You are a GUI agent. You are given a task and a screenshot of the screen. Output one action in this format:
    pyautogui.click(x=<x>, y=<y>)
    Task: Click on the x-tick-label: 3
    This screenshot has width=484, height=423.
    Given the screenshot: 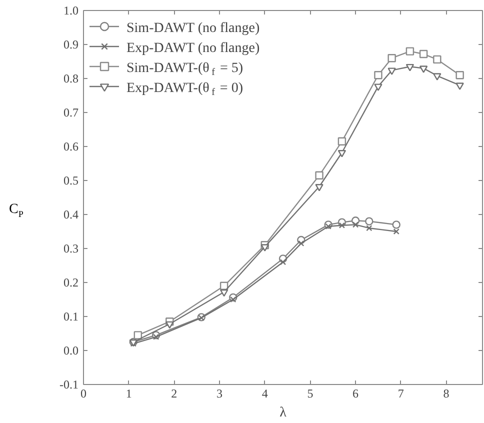 What is the action you would take?
    pyautogui.click(x=219, y=393)
    